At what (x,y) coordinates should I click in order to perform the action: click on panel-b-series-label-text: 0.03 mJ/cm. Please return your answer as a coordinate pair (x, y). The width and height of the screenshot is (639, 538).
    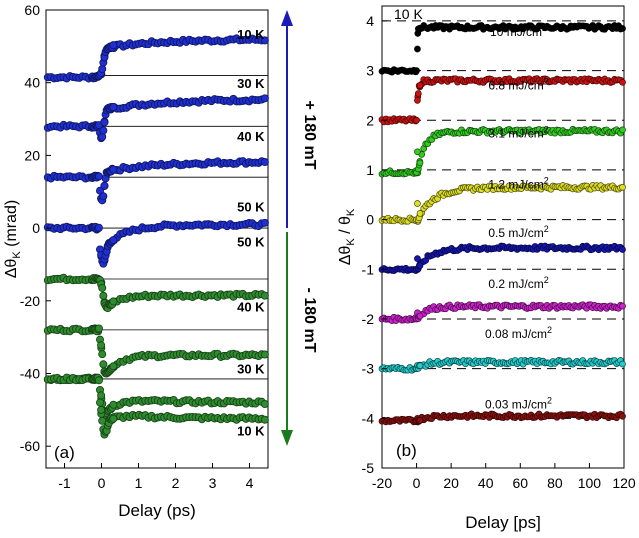
    Looking at the image, I should click on (516, 404).